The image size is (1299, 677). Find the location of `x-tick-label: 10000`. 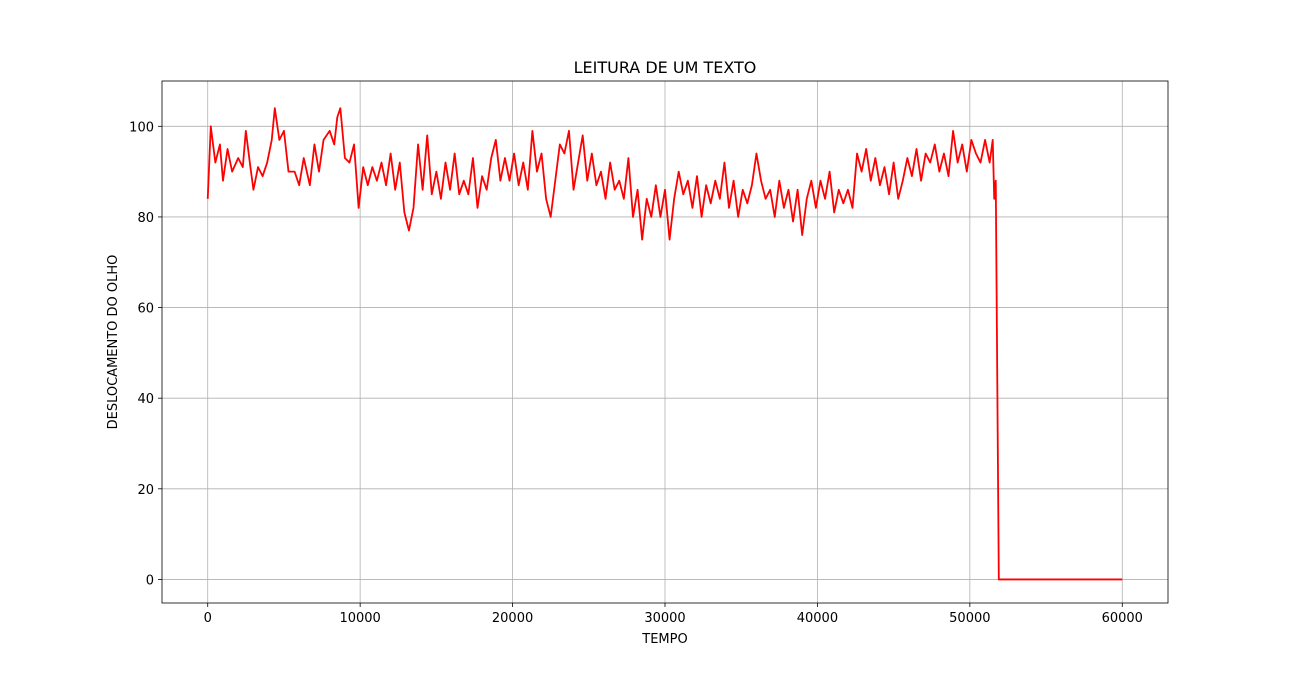

x-tick-label: 10000 is located at coordinates (359, 618).